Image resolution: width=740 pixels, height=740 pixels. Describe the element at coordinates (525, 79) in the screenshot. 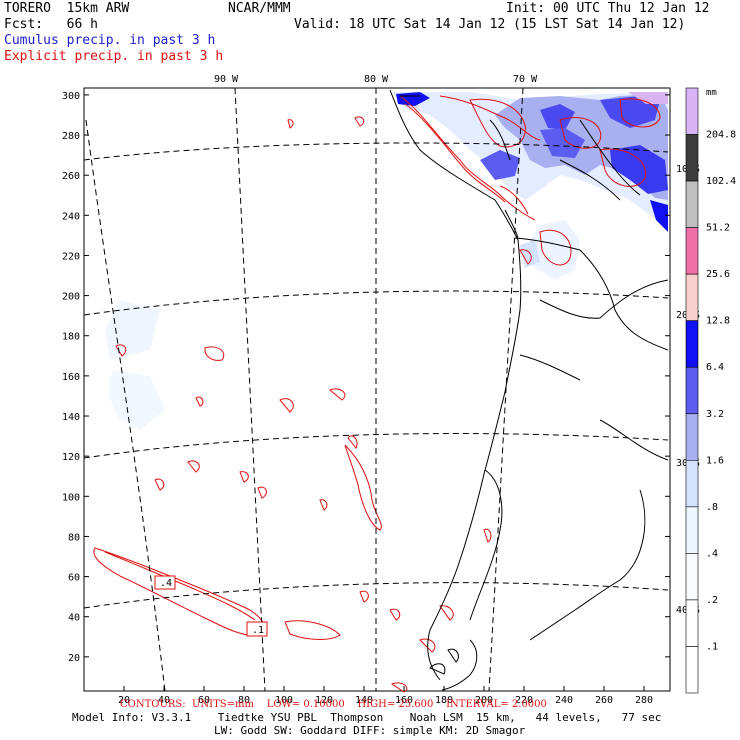

I see `lon-label-70w: 70 W` at that location.